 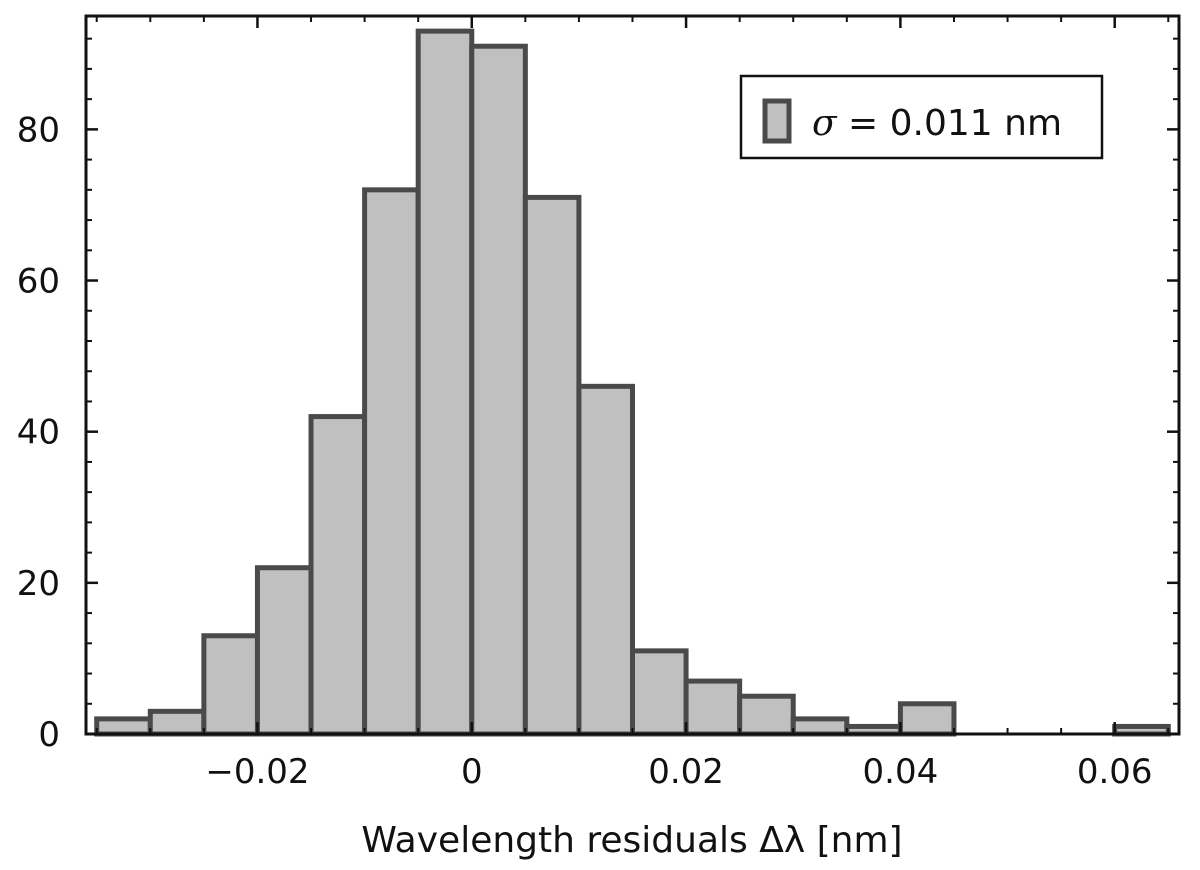 I want to click on y-tick-label: 40, so click(x=38, y=433).